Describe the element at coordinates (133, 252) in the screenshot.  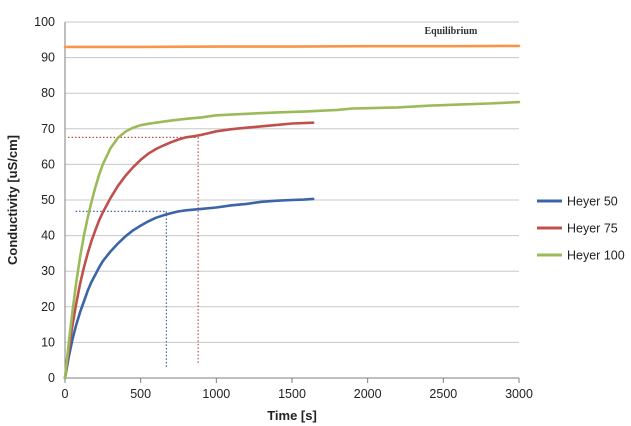
I see `reference-lines` at that location.